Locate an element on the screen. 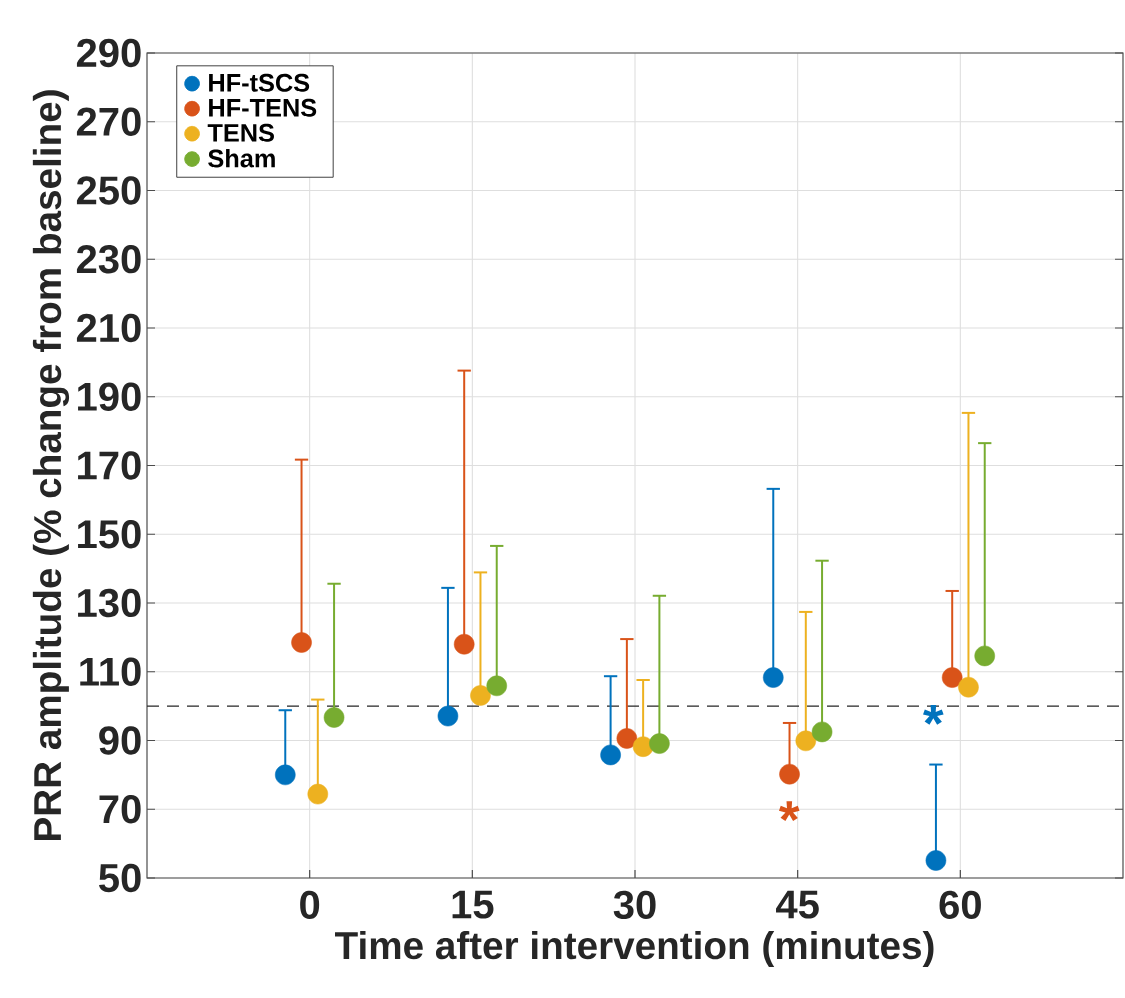 The image size is (1125, 998). x-tick-label: 0 is located at coordinates (310, 905).